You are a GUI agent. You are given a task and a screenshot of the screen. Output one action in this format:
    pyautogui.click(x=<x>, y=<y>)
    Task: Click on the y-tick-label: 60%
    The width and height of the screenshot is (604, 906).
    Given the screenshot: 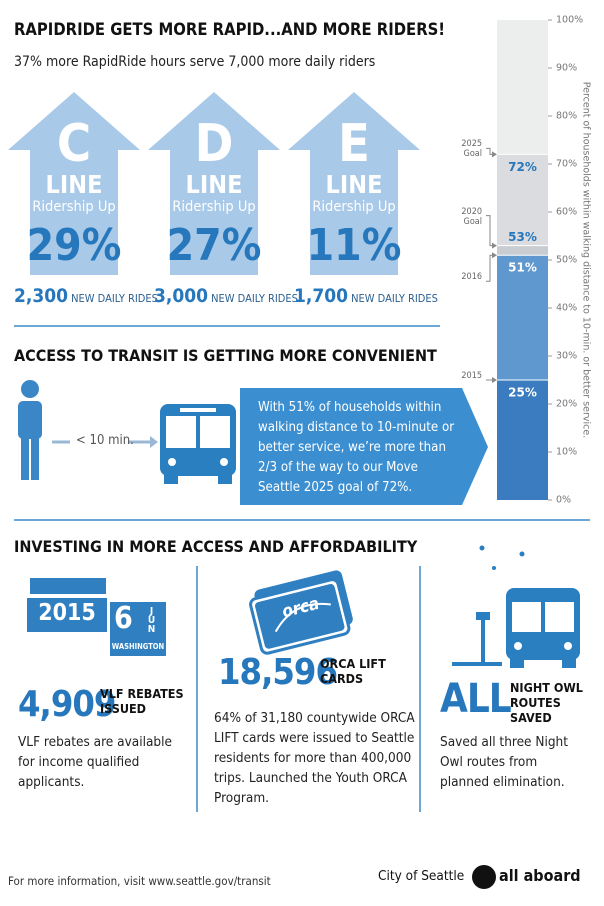 What is the action you would take?
    pyautogui.click(x=566, y=212)
    